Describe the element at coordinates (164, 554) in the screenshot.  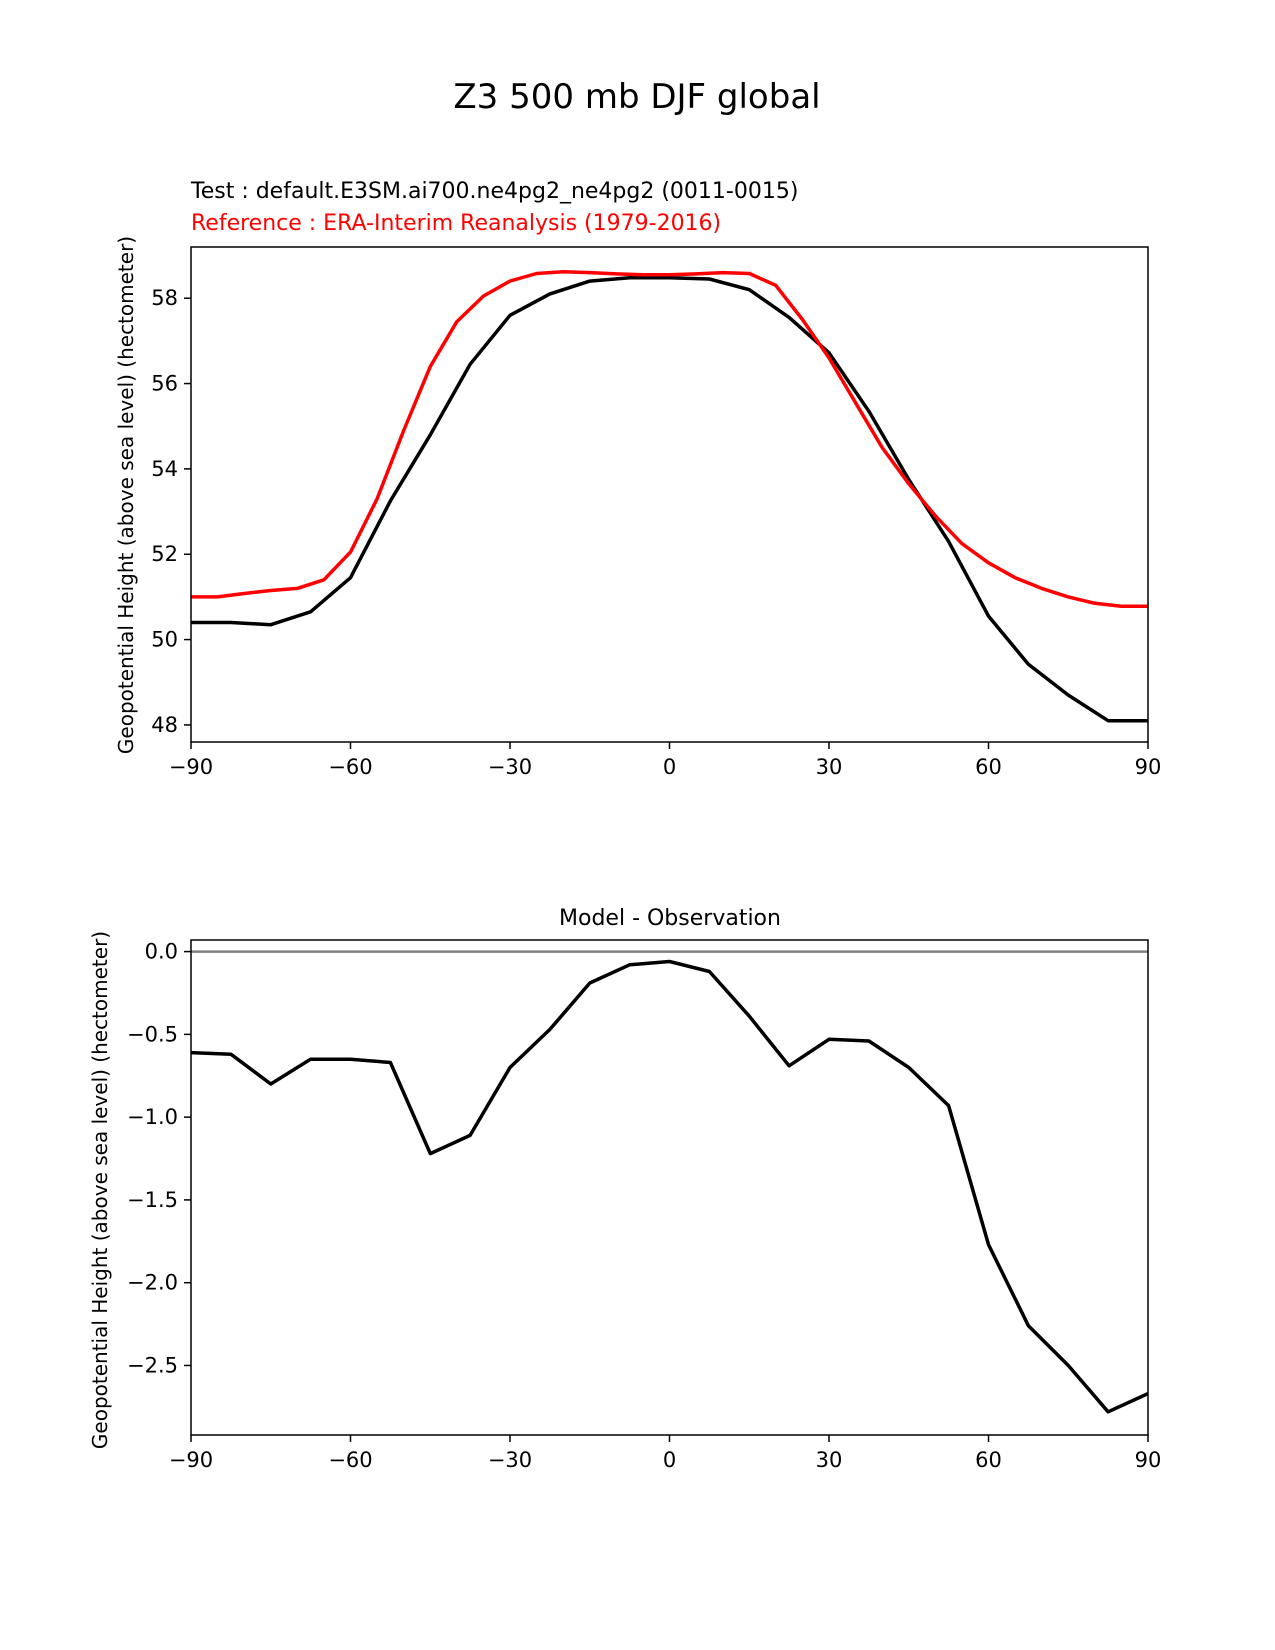
I see `top-y-tick-label: 52` at that location.